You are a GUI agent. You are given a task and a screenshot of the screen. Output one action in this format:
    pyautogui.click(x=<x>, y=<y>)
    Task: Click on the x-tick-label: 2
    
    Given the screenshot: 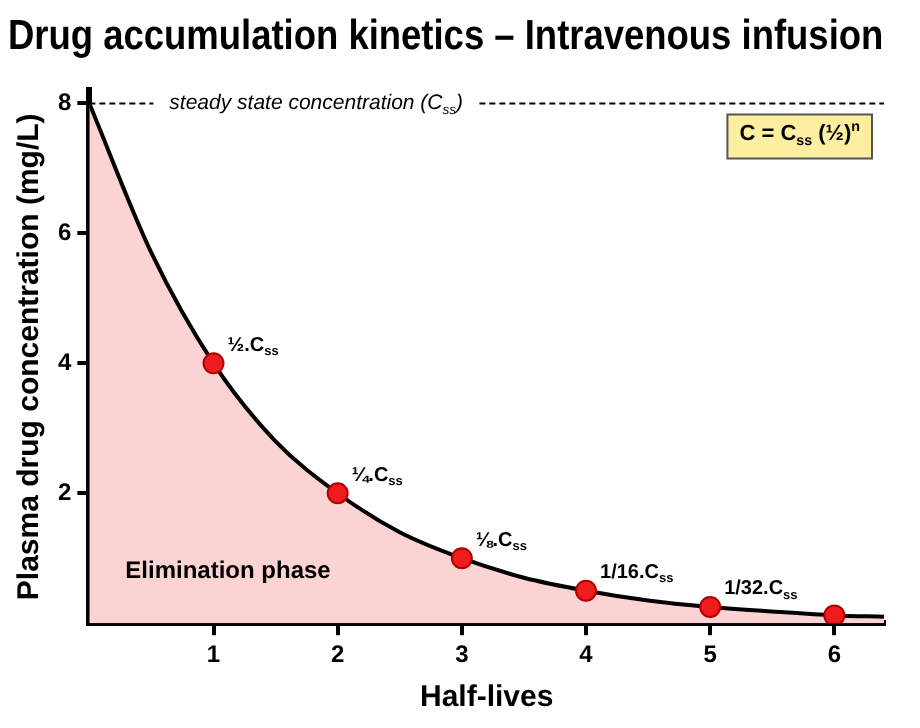 What is the action you would take?
    pyautogui.click(x=337, y=654)
    